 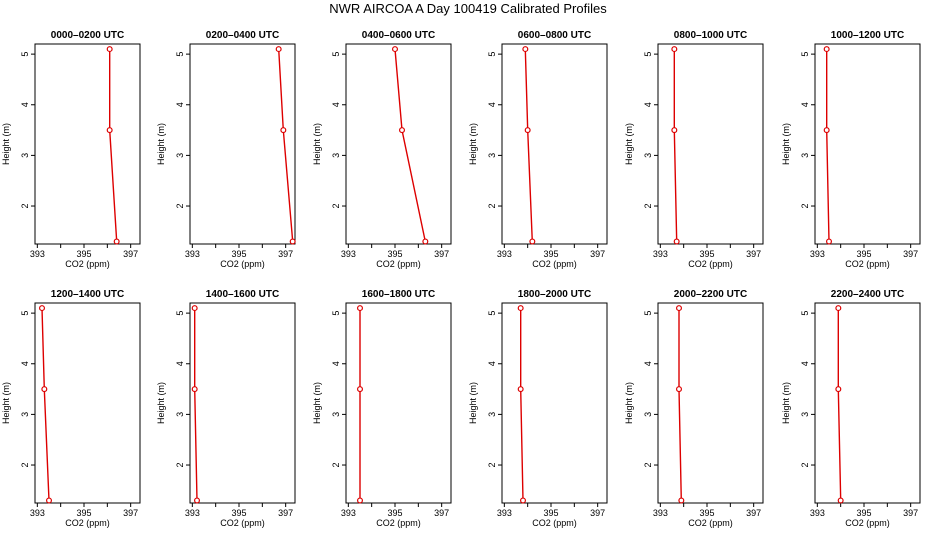 What do you see at coordinates (554, 294) in the screenshot?
I see `panel-title: 1800–2000 UTC` at bounding box center [554, 294].